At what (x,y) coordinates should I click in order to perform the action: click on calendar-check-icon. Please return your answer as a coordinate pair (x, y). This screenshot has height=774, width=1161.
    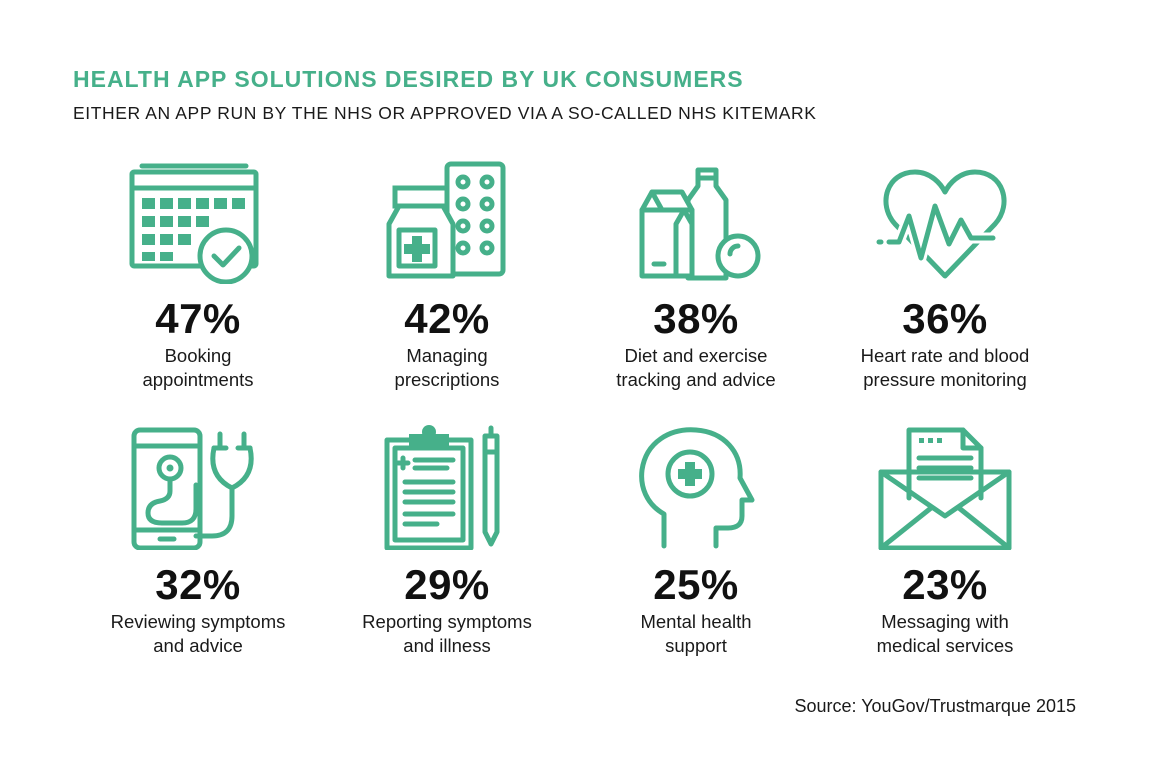
    Looking at the image, I should click on (198, 221).